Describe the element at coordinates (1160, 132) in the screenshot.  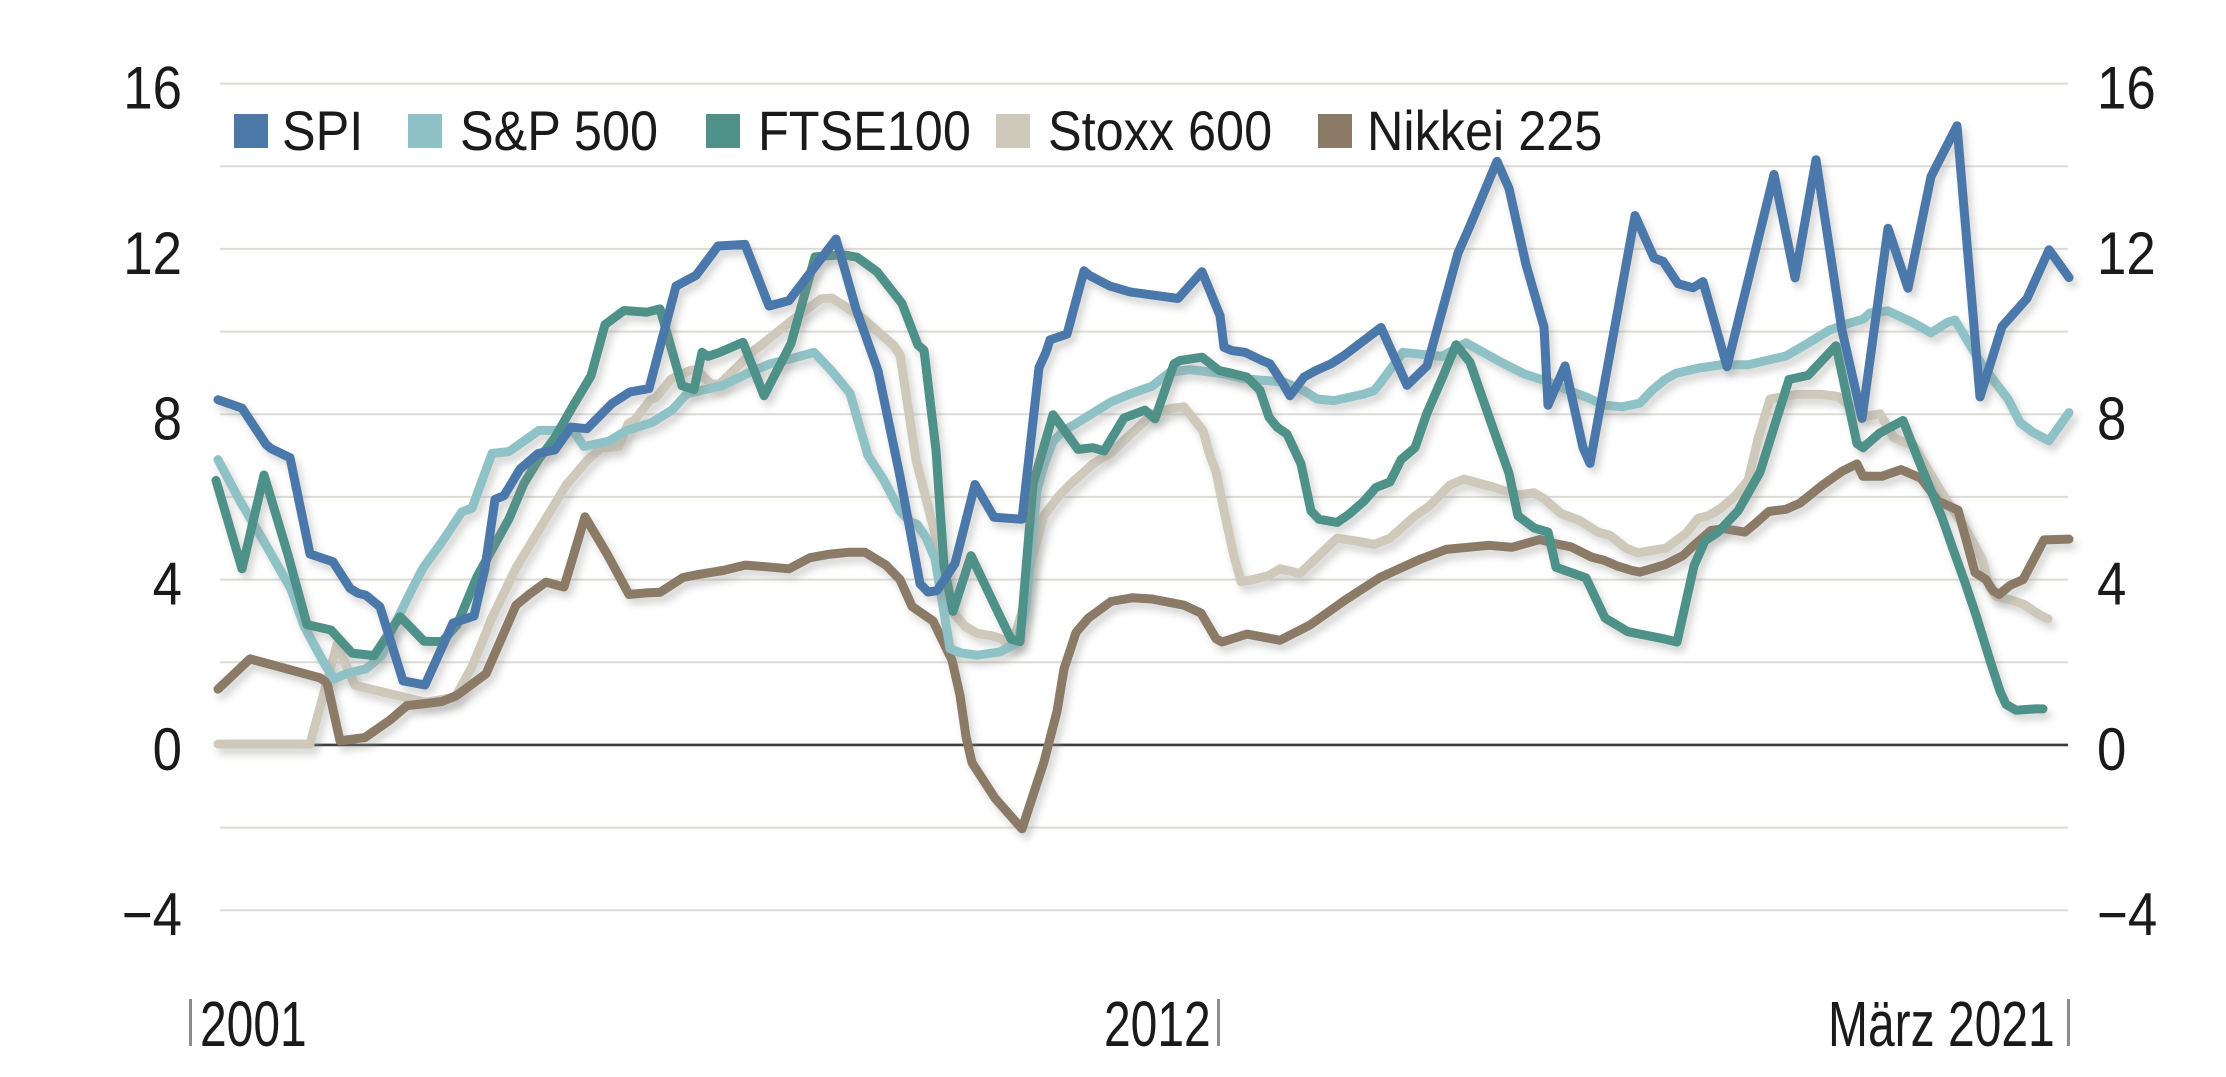
I see `svg-text: Stoxx 600` at that location.